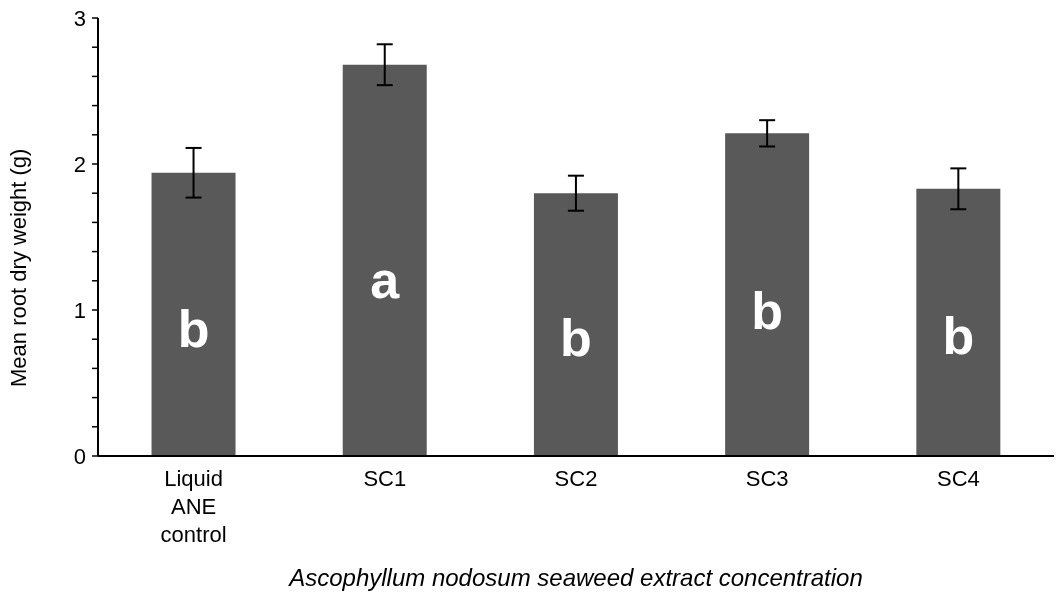 The image size is (1062, 614). What do you see at coordinates (385, 280) in the screenshot?
I see `annotation: a` at bounding box center [385, 280].